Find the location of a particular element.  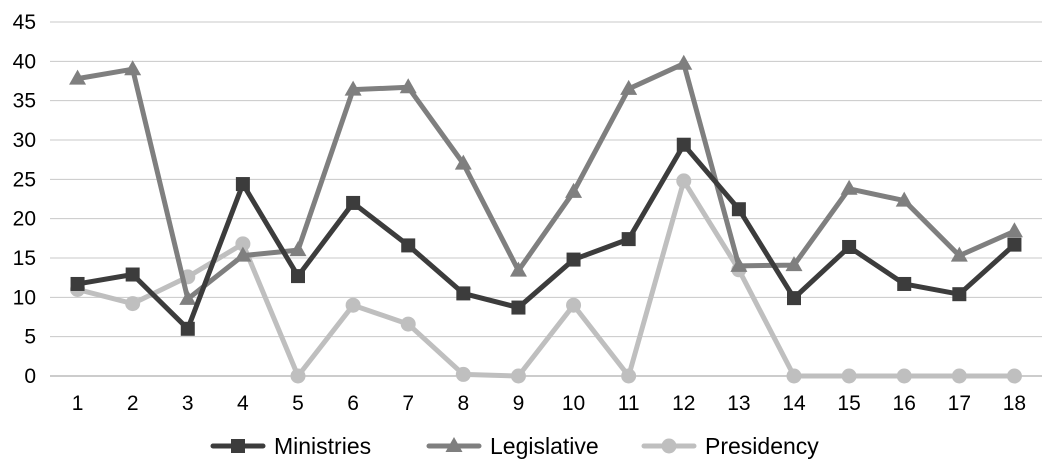

y-tick-label: 45 is located at coordinates (24, 22).